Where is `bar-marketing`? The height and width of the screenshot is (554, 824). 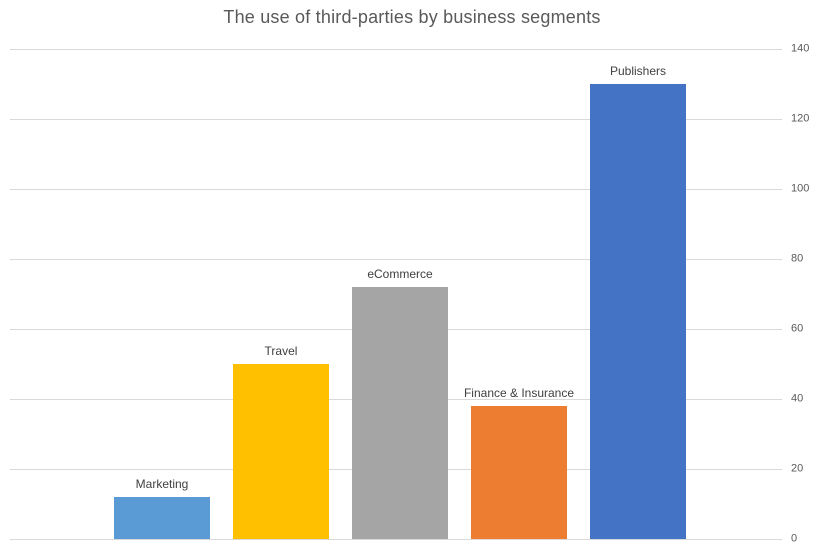 bar-marketing is located at coordinates (162, 518).